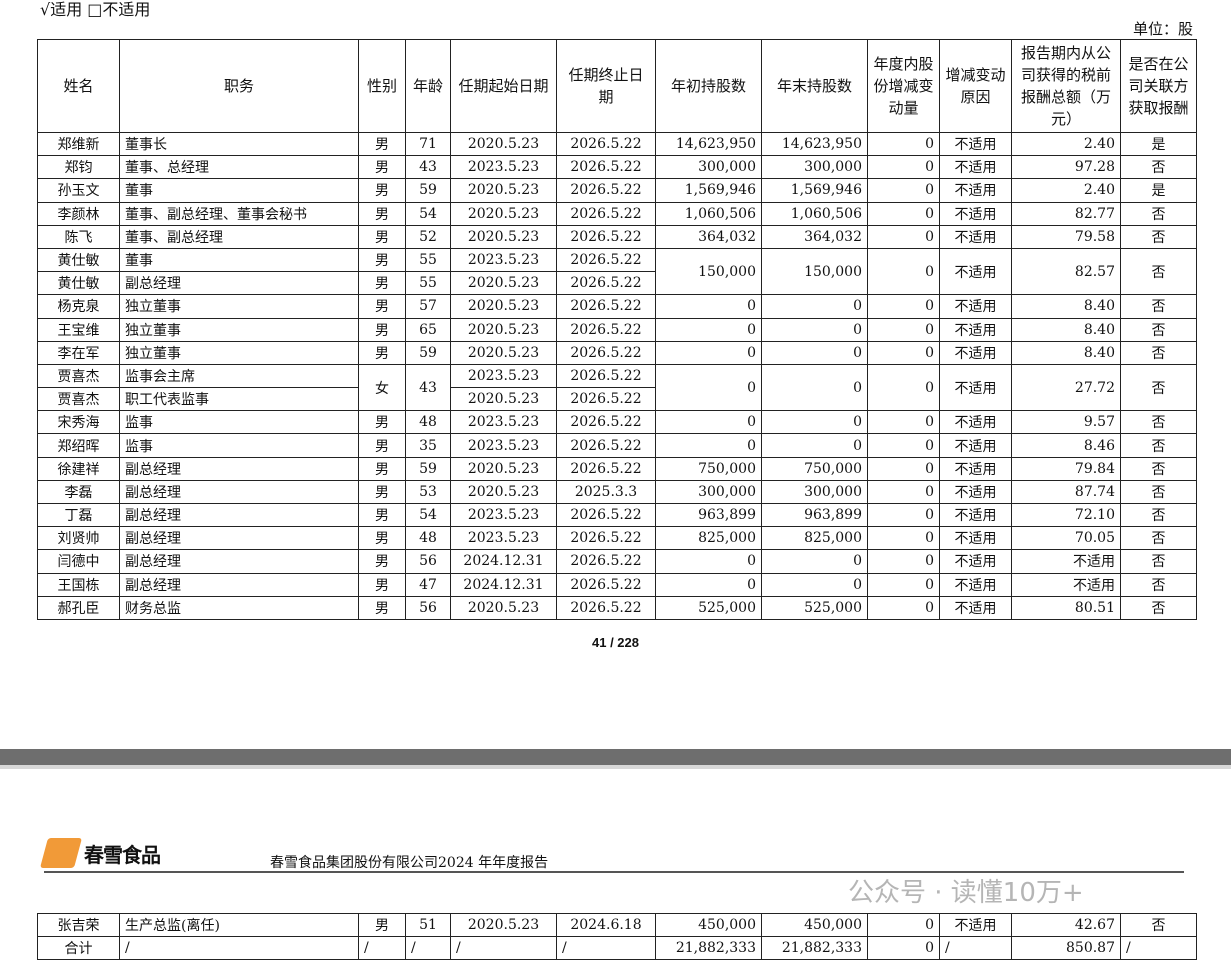  I want to click on cell-compensation: 27.72, so click(1066, 387).